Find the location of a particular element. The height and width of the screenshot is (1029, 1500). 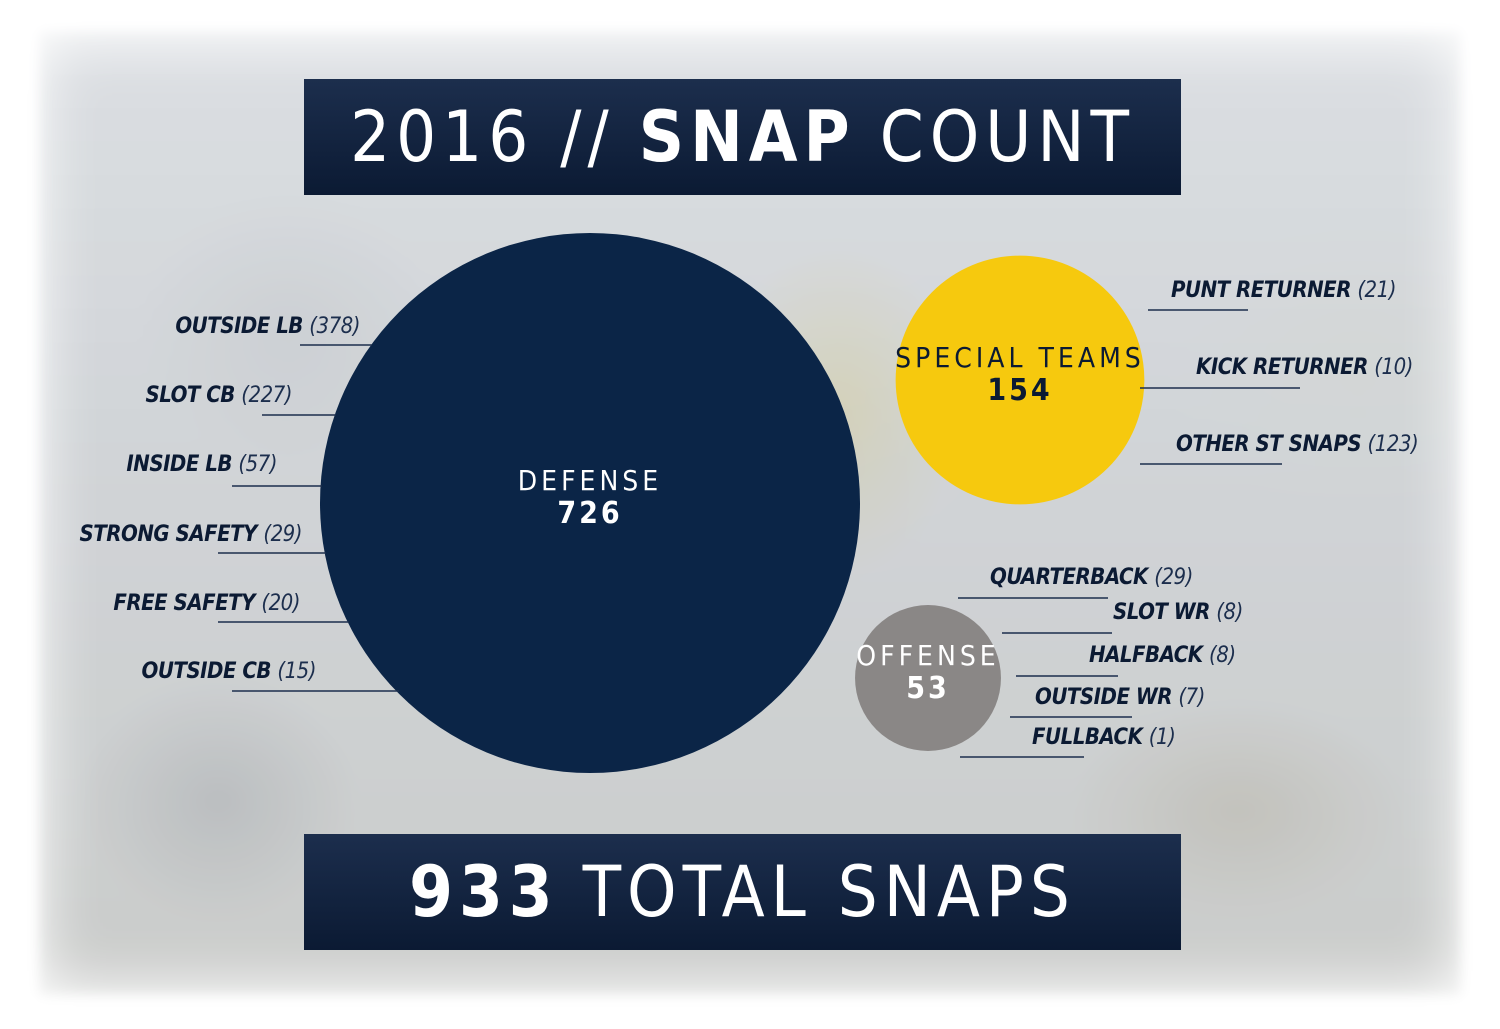

position-name: SLOT WR is located at coordinates (1165, 612).